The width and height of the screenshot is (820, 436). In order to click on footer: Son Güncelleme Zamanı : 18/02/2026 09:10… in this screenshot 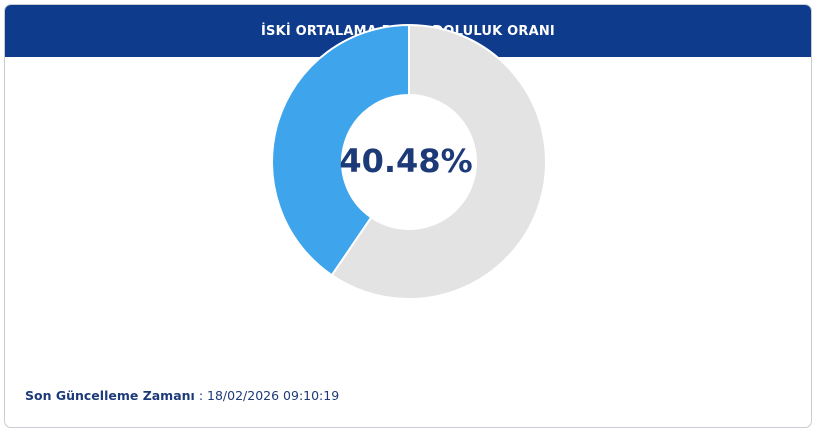, I will do `click(182, 395)`.